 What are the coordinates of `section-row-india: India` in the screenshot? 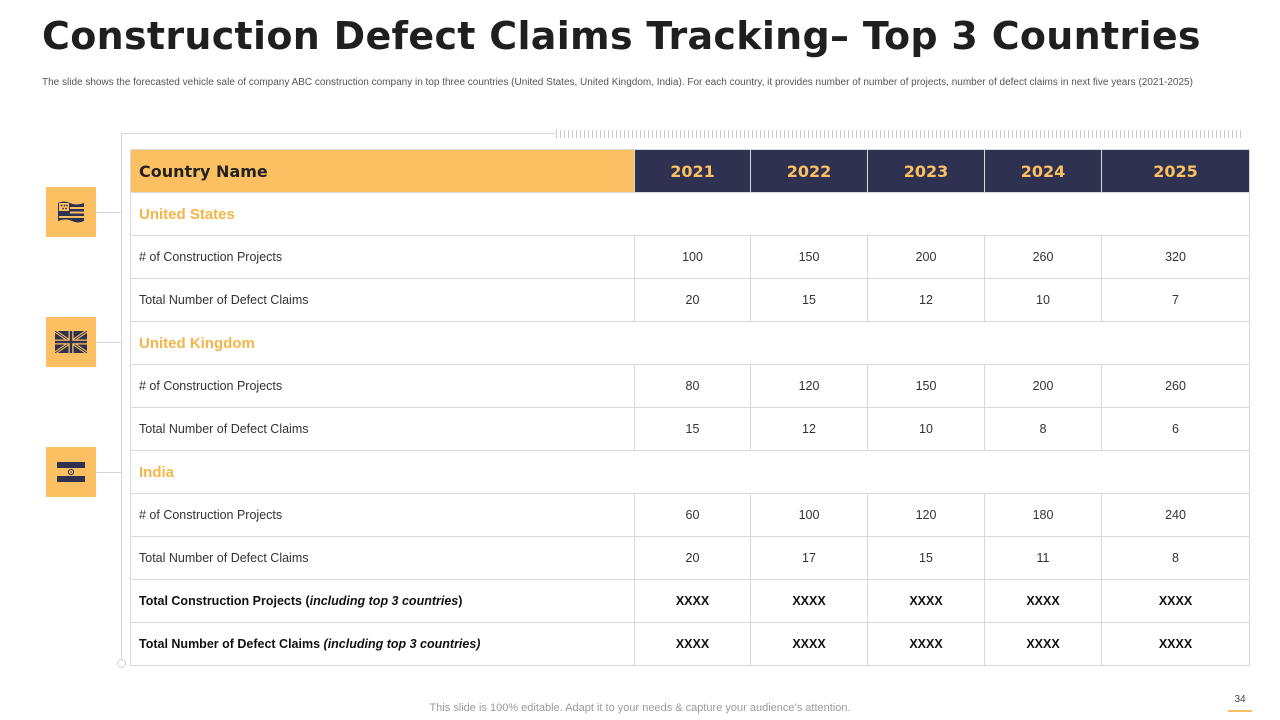 It's located at (690, 472).